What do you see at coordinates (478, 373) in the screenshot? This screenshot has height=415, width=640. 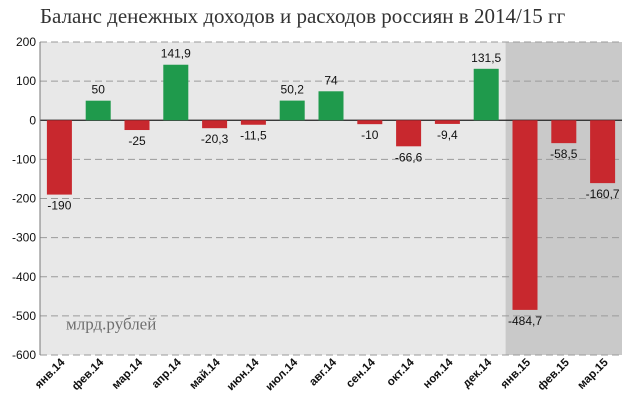 I see `x-tick-label: дек.14` at bounding box center [478, 373].